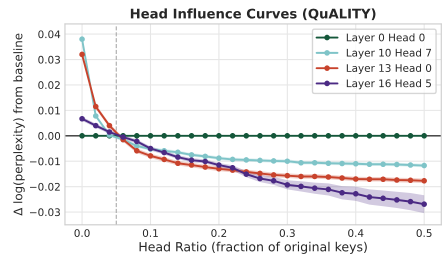  Describe the element at coordinates (253, 248) in the screenshot. I see `x-axis-title: Head Ratio (fraction of original keys)` at that location.